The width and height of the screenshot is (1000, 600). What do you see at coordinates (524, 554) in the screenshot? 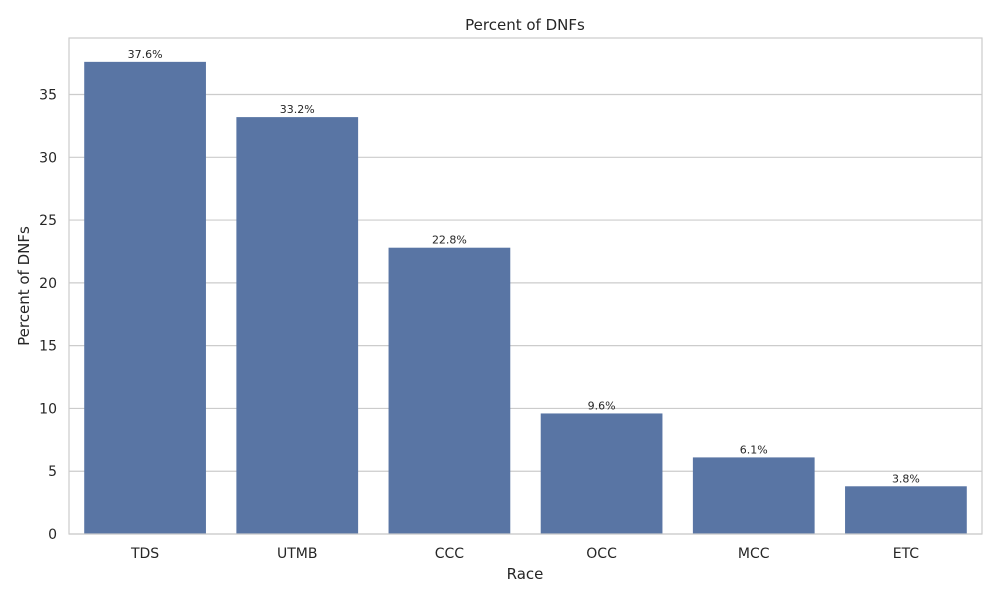
I see `x-axis-ticks: TDS UTMB CCC OCC MCC ETC` at bounding box center [524, 554].